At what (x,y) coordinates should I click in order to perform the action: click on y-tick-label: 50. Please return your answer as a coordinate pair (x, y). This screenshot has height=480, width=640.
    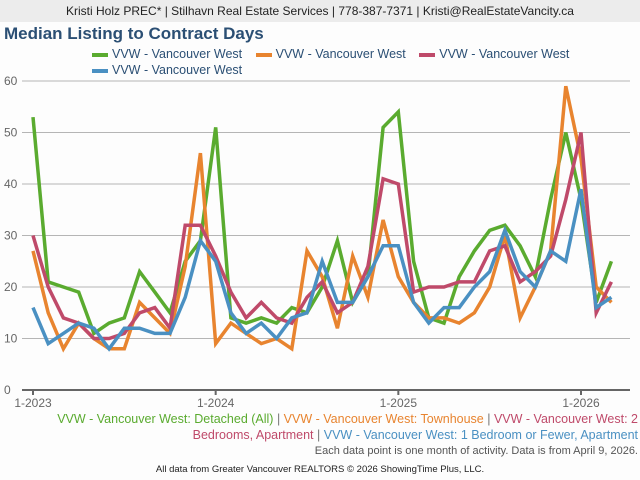
    Looking at the image, I should click on (11, 133).